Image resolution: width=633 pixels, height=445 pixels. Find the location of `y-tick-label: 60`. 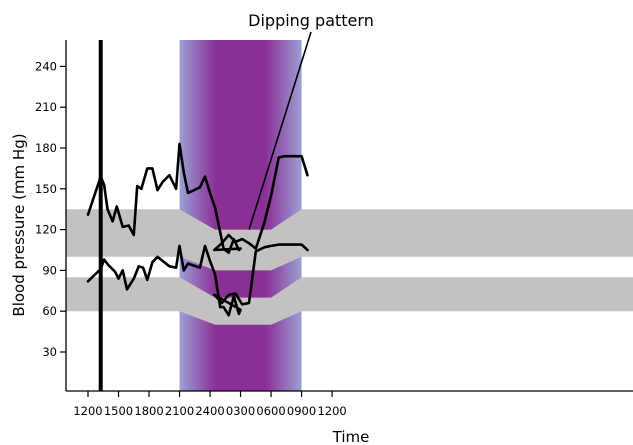

y-tick-label: 60 is located at coordinates (49, 311).